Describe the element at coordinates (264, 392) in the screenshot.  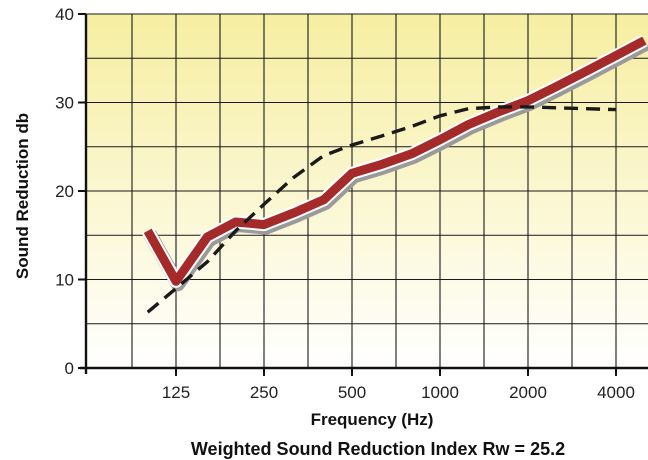
I see `x-tick-label: 250` at that location.